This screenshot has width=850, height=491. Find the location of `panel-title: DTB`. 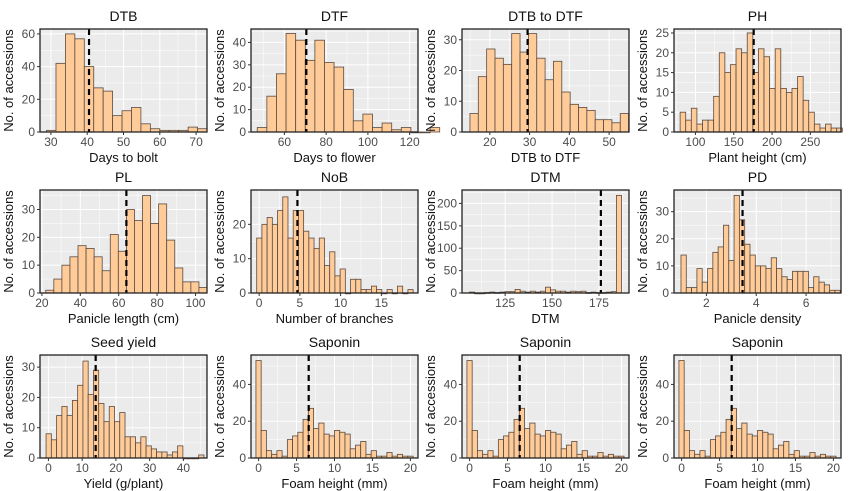

panel-title: DTB is located at coordinates (124, 16).